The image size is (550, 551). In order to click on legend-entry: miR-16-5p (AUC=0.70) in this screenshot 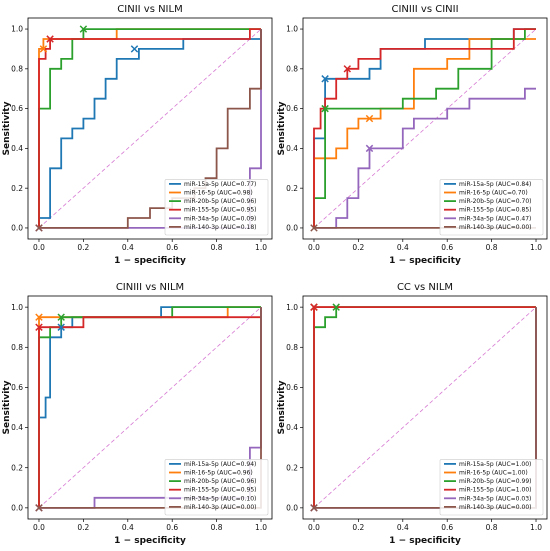, I will do `click(493, 193)`.